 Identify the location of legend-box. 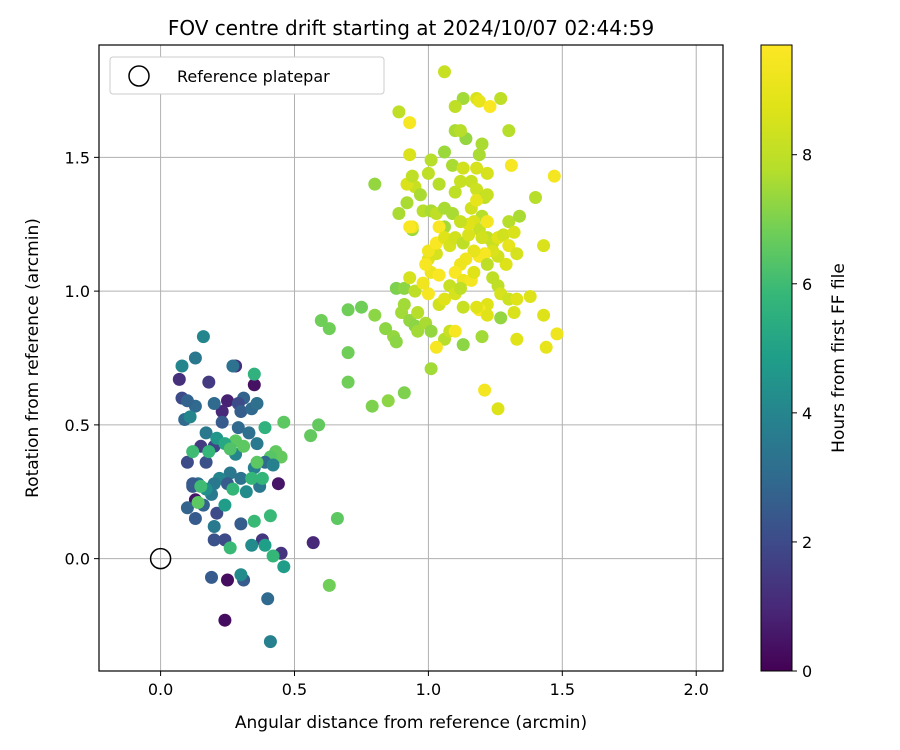
(247, 75).